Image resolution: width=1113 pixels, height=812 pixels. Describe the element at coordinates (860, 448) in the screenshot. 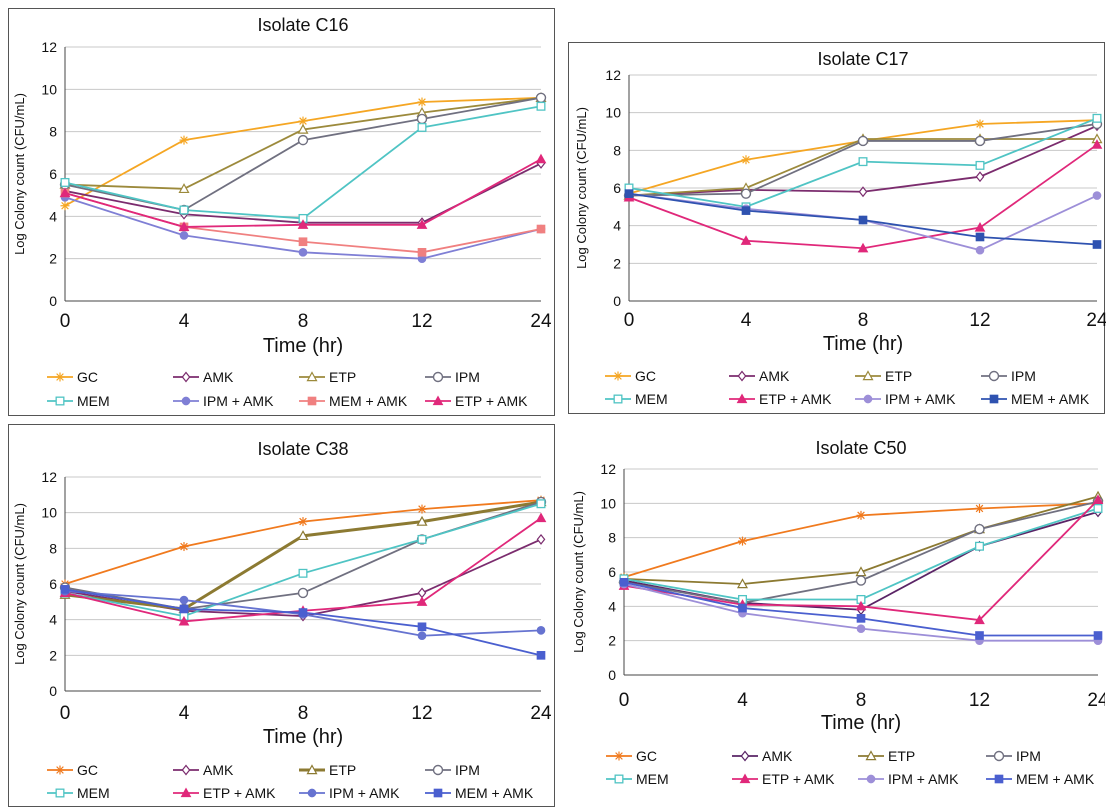

I see `chart-title: Isolate C50` at that location.